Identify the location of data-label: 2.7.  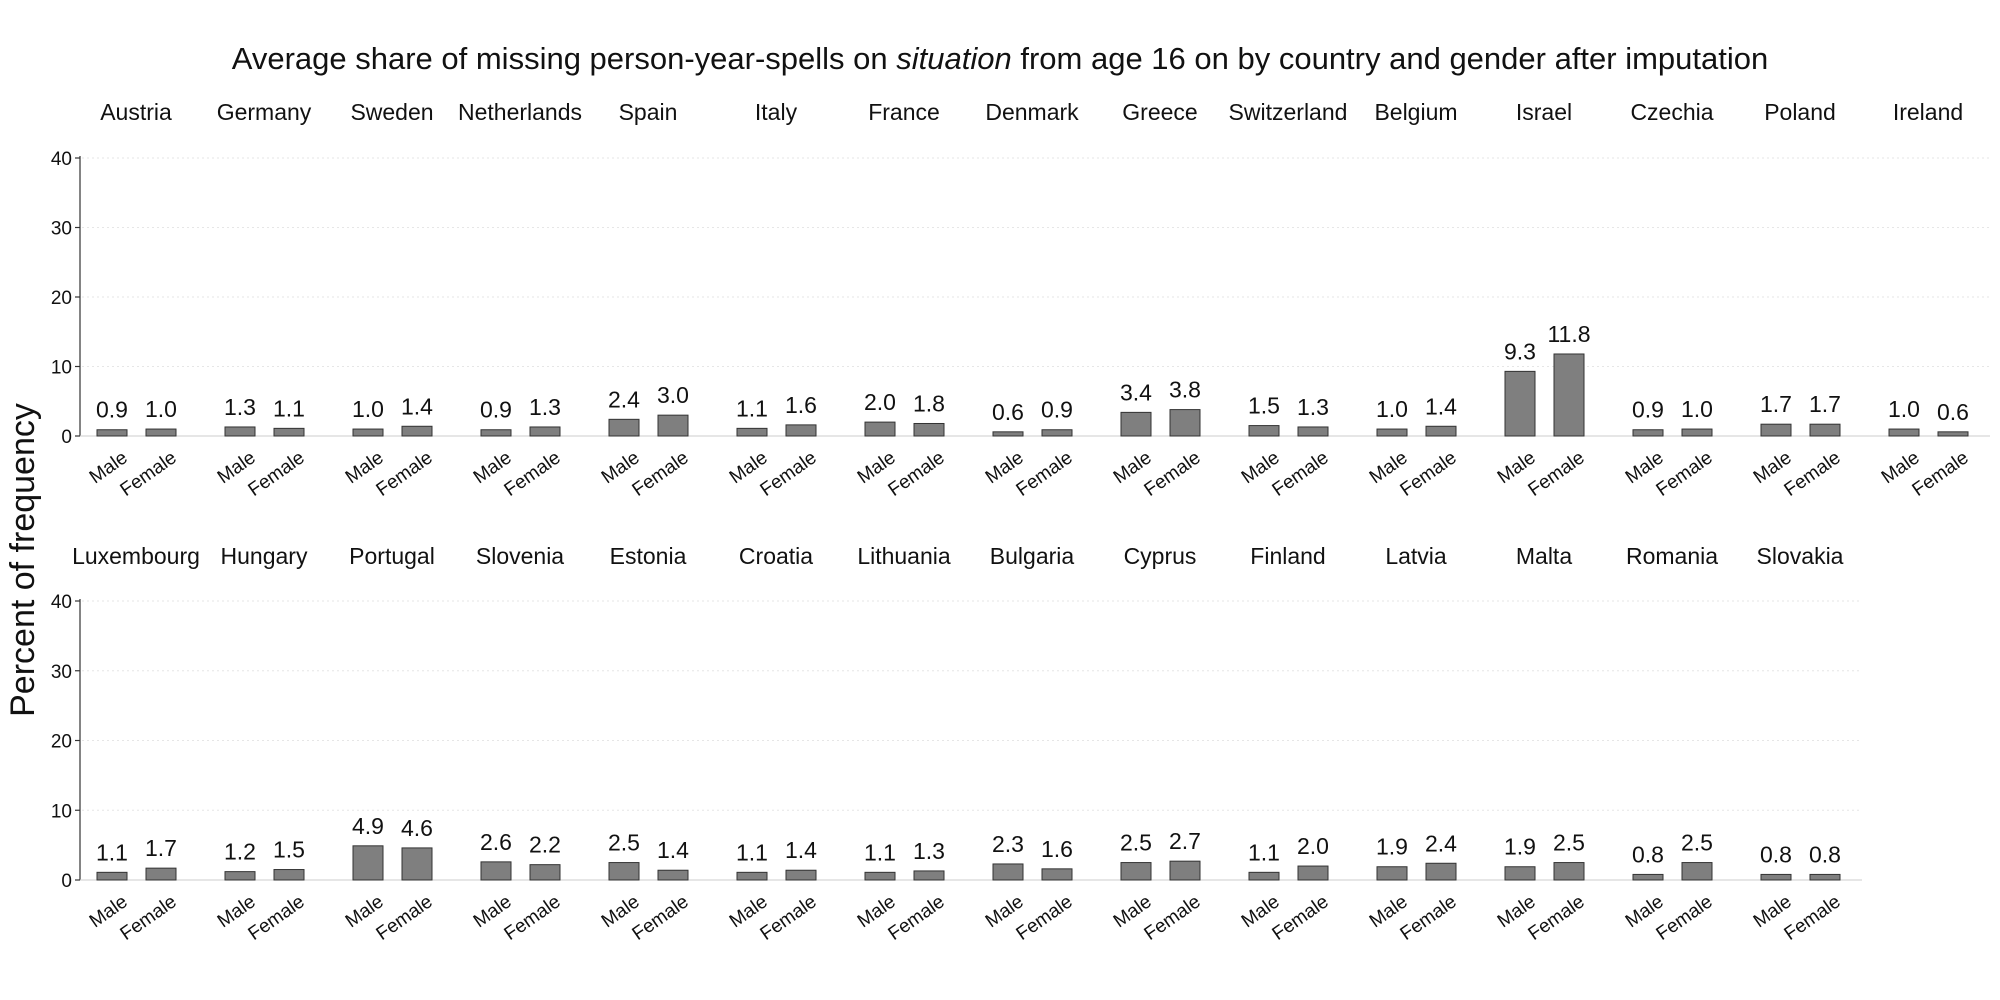
(1185, 841).